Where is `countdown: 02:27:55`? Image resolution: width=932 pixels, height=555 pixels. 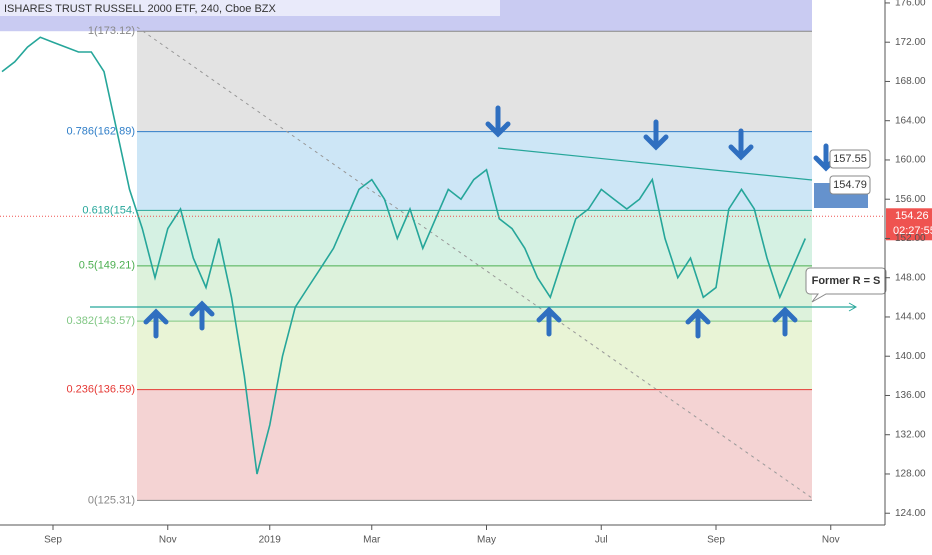 countdown: 02:27:55 is located at coordinates (912, 231).